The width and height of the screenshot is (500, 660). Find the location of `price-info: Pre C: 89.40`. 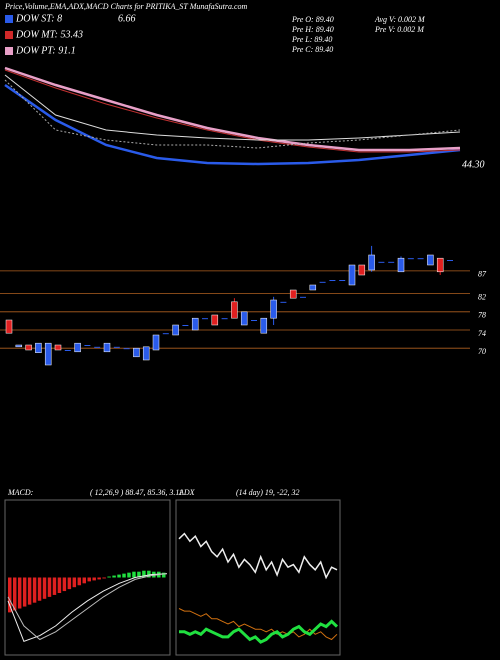

price-info: Pre C: 89.40 is located at coordinates (312, 49).